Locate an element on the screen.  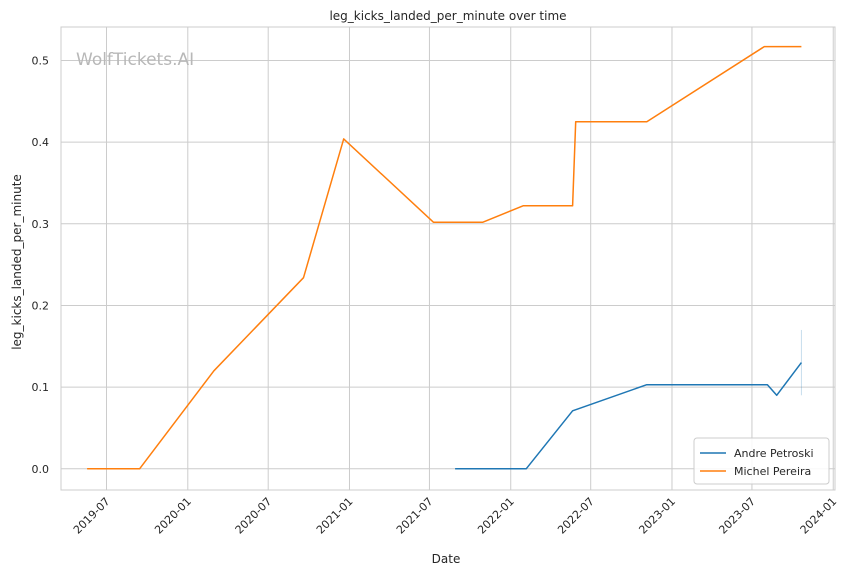
legend-box is located at coordinates (761, 461).